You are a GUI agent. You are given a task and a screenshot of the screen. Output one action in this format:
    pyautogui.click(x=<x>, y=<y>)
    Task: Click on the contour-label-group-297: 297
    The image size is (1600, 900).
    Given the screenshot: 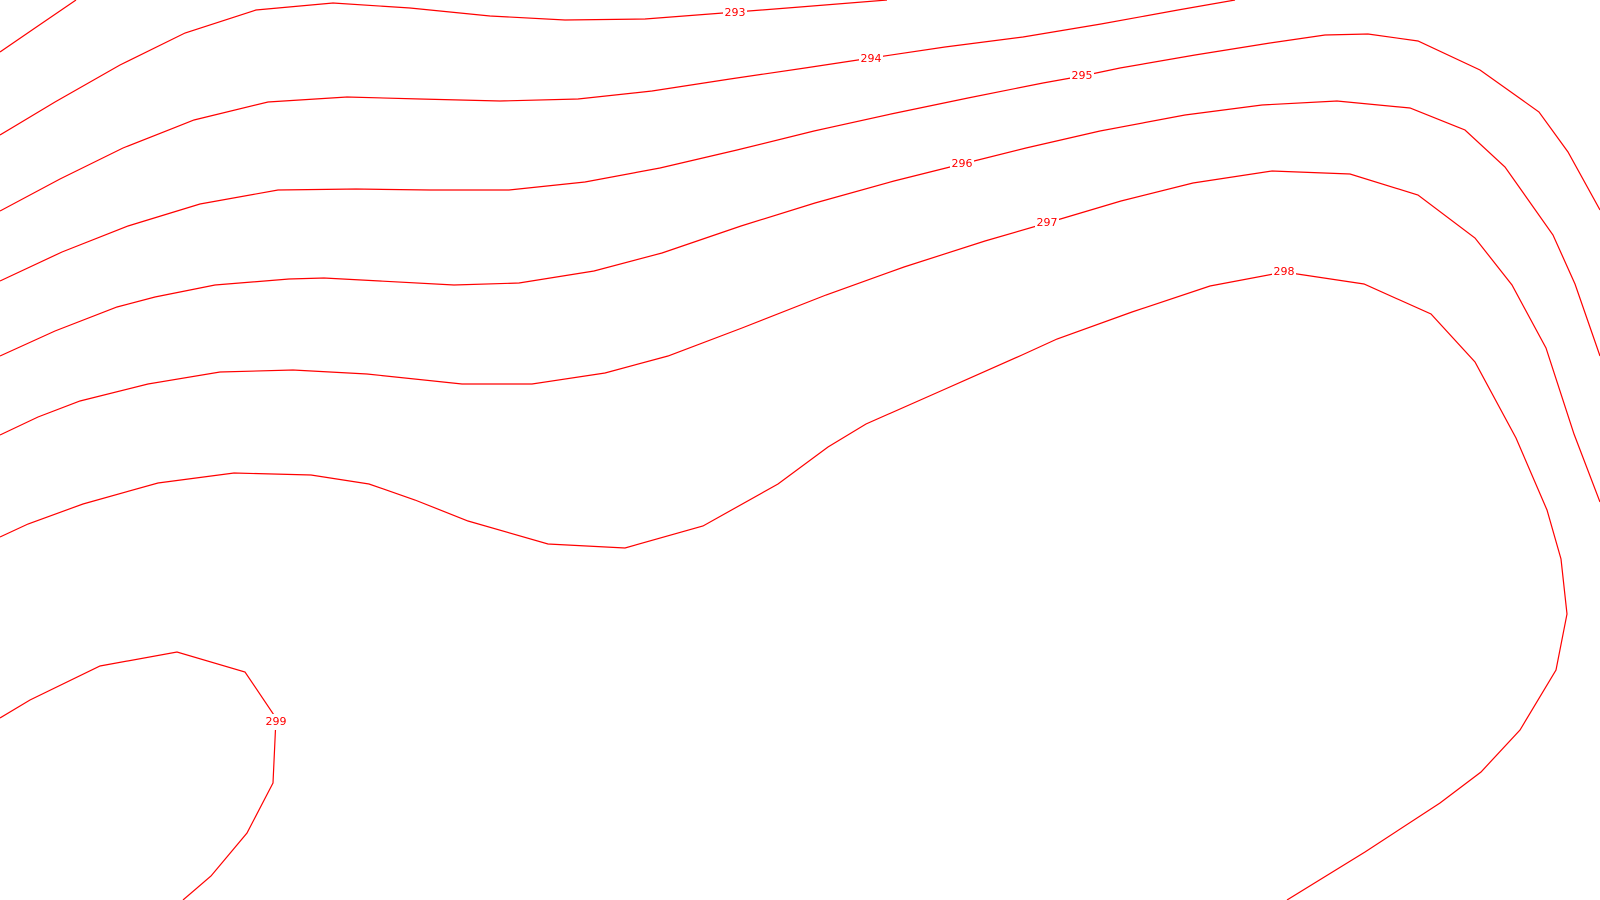 What is the action you would take?
    pyautogui.click(x=1047, y=223)
    